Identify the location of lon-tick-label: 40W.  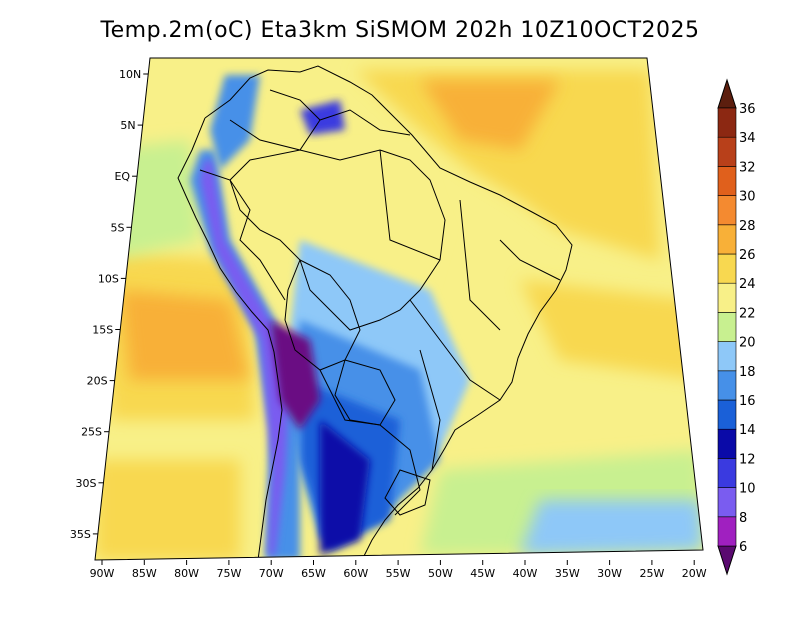
(525, 573).